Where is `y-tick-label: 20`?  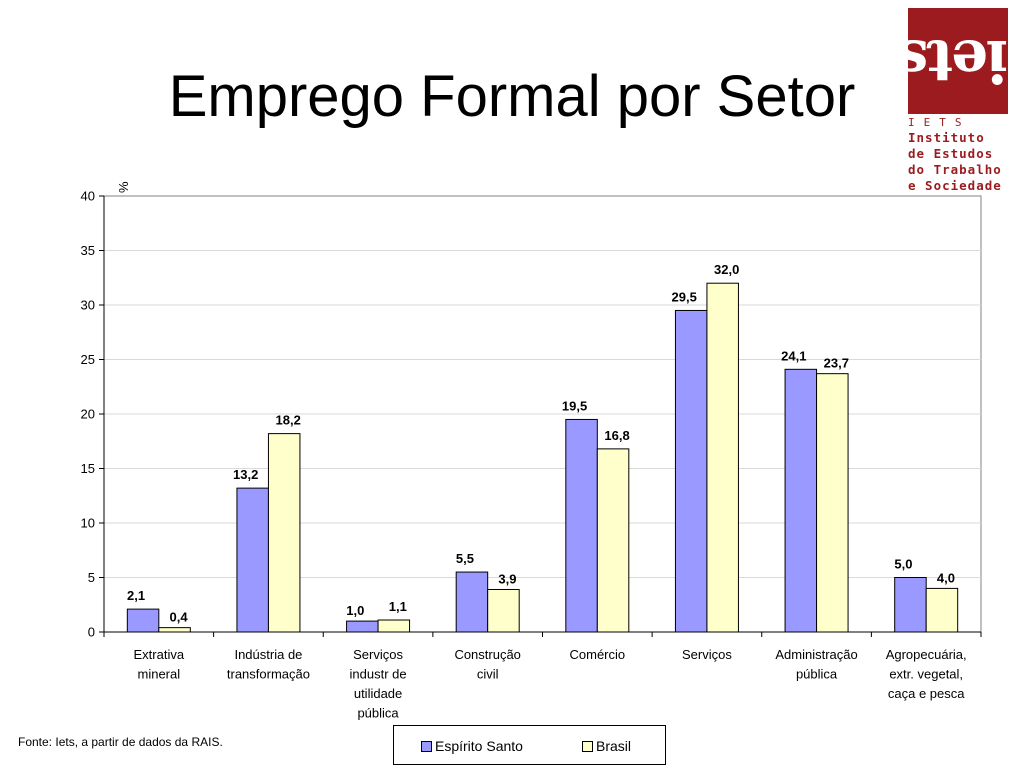 y-tick-label: 20 is located at coordinates (88, 414).